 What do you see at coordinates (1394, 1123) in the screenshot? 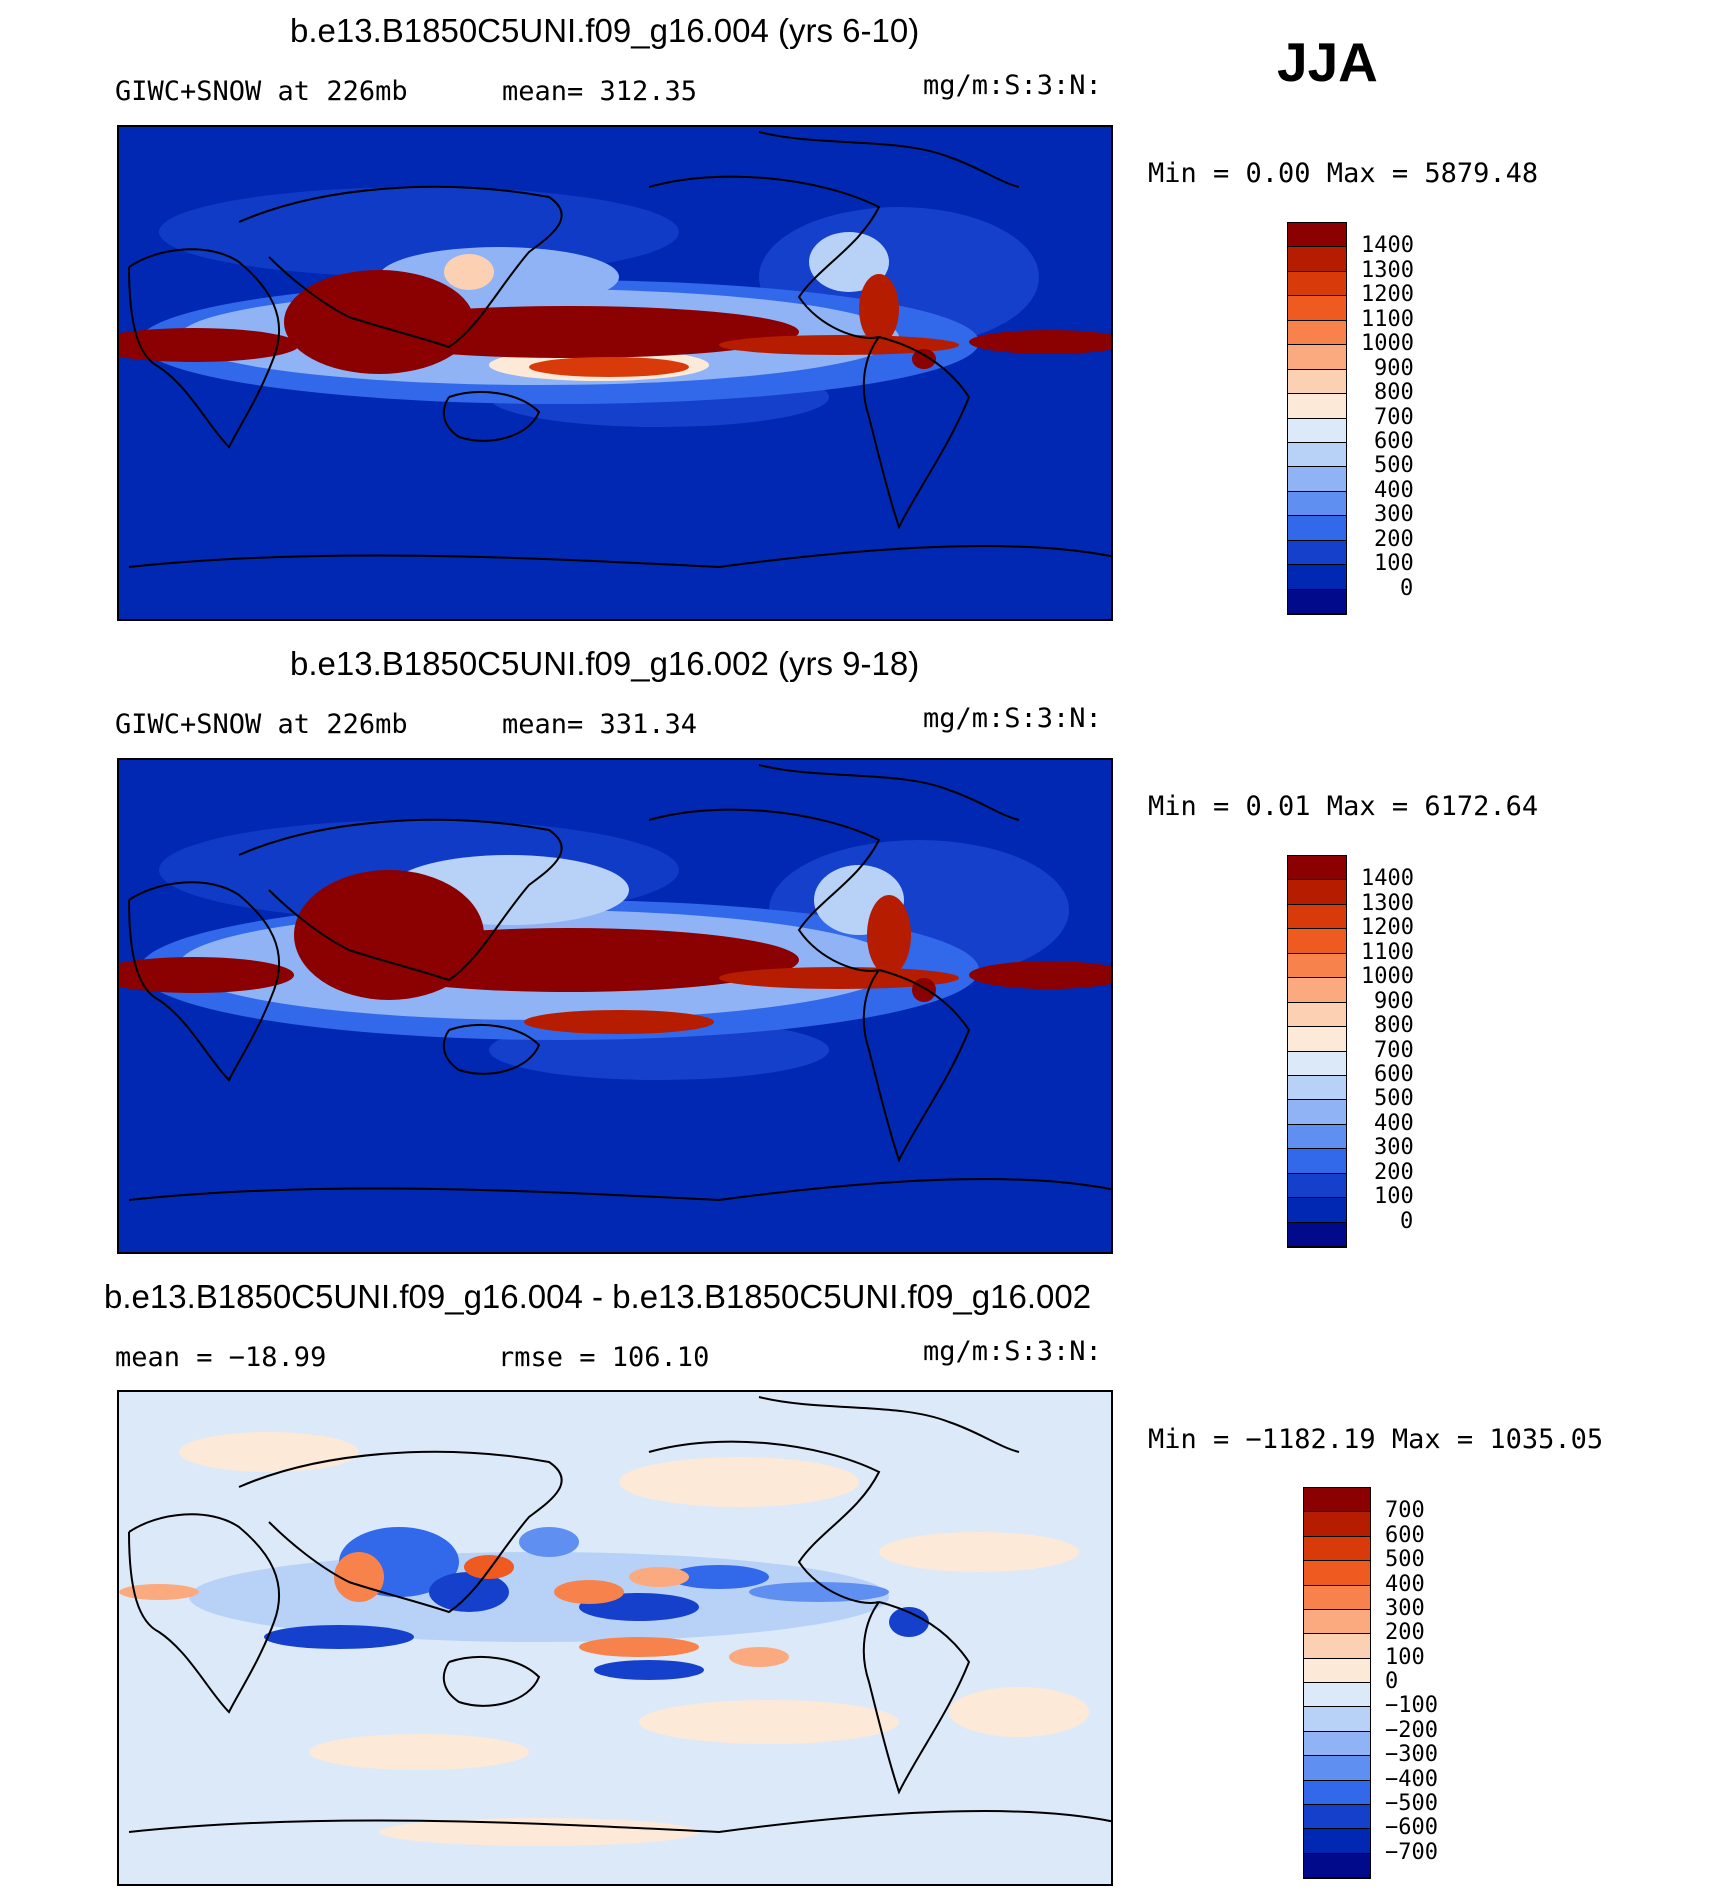
I see `colorbar-tick-label: 400` at bounding box center [1394, 1123].